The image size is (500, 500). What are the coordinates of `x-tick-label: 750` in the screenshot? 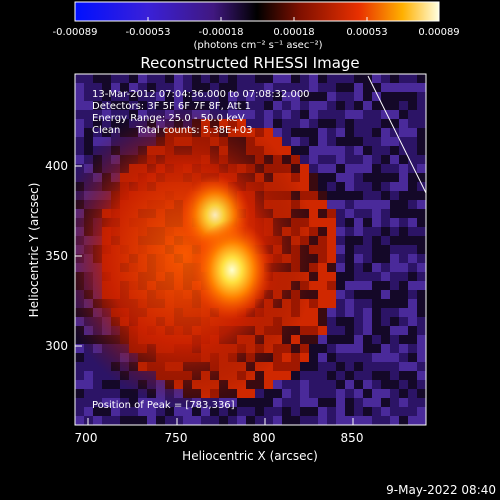 It's located at (176, 438).